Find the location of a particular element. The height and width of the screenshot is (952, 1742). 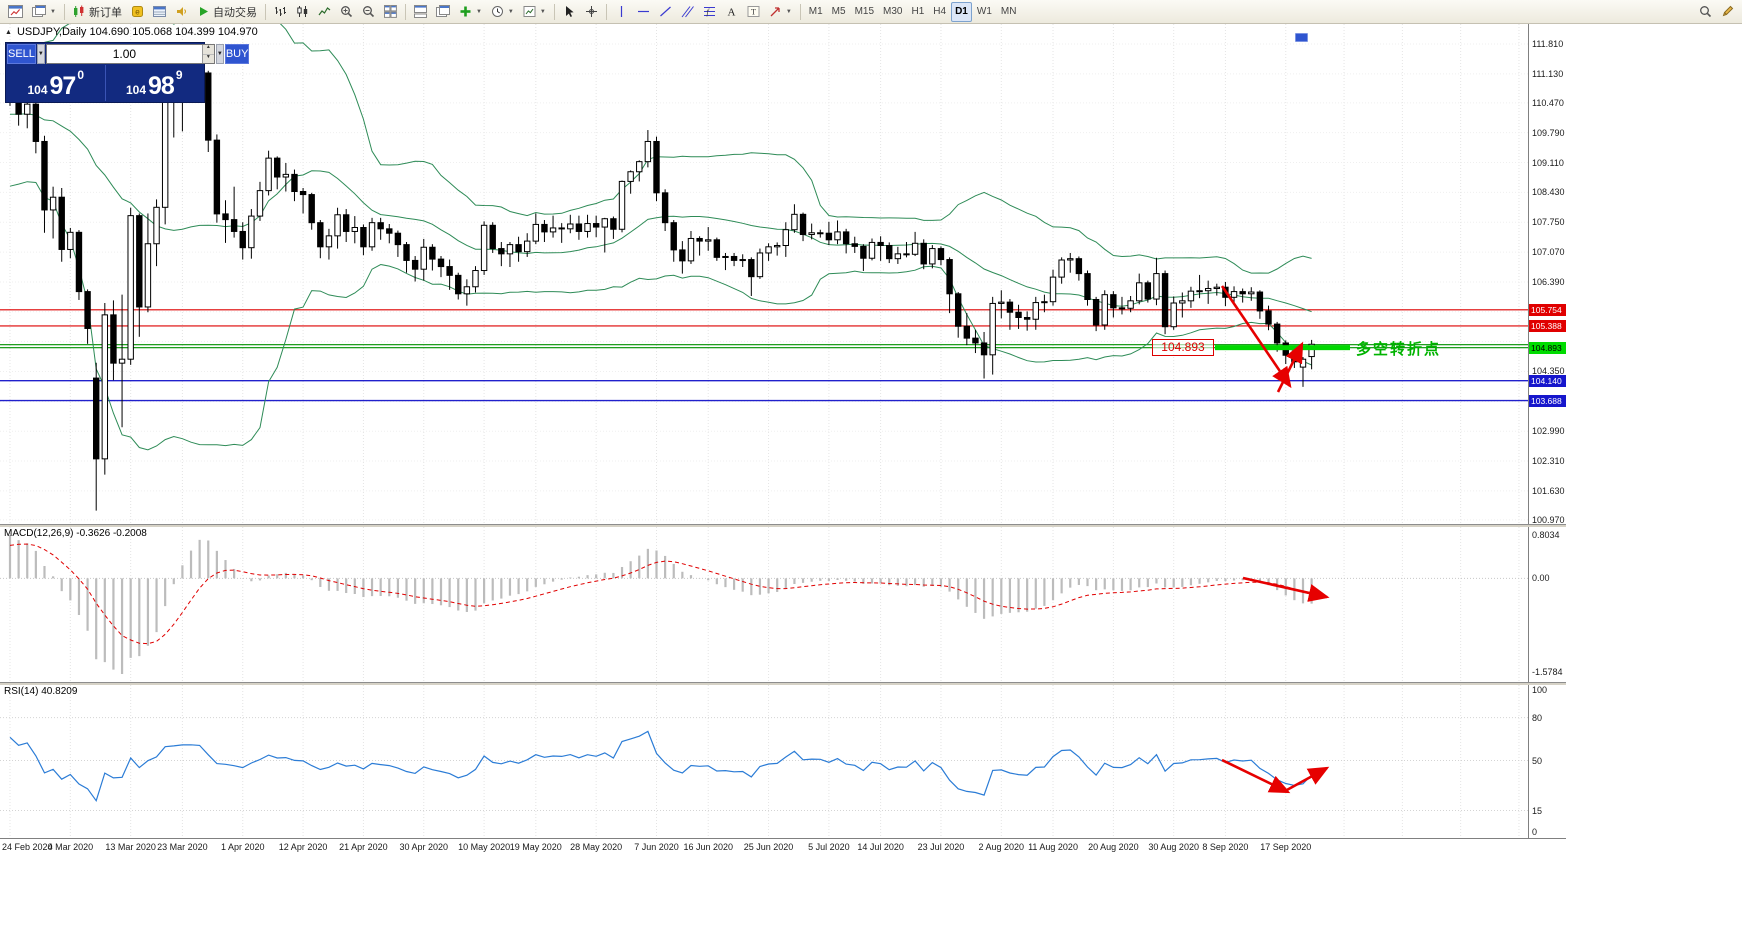

quick-edit-button is located at coordinates (1727, 12).